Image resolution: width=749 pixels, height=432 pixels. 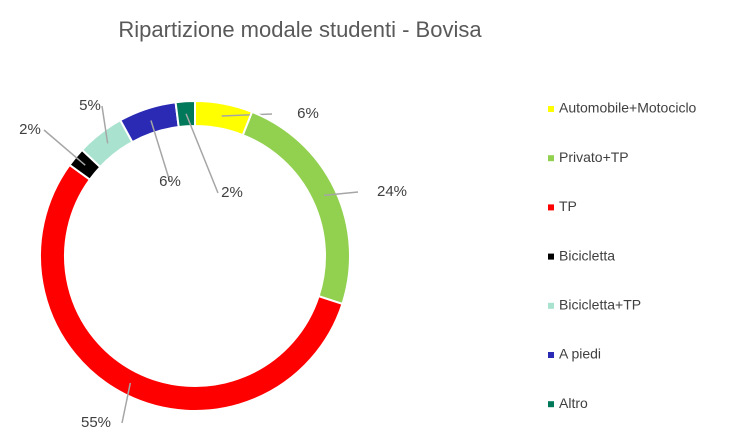 I want to click on legend-label: A piedi, so click(x=580, y=354).